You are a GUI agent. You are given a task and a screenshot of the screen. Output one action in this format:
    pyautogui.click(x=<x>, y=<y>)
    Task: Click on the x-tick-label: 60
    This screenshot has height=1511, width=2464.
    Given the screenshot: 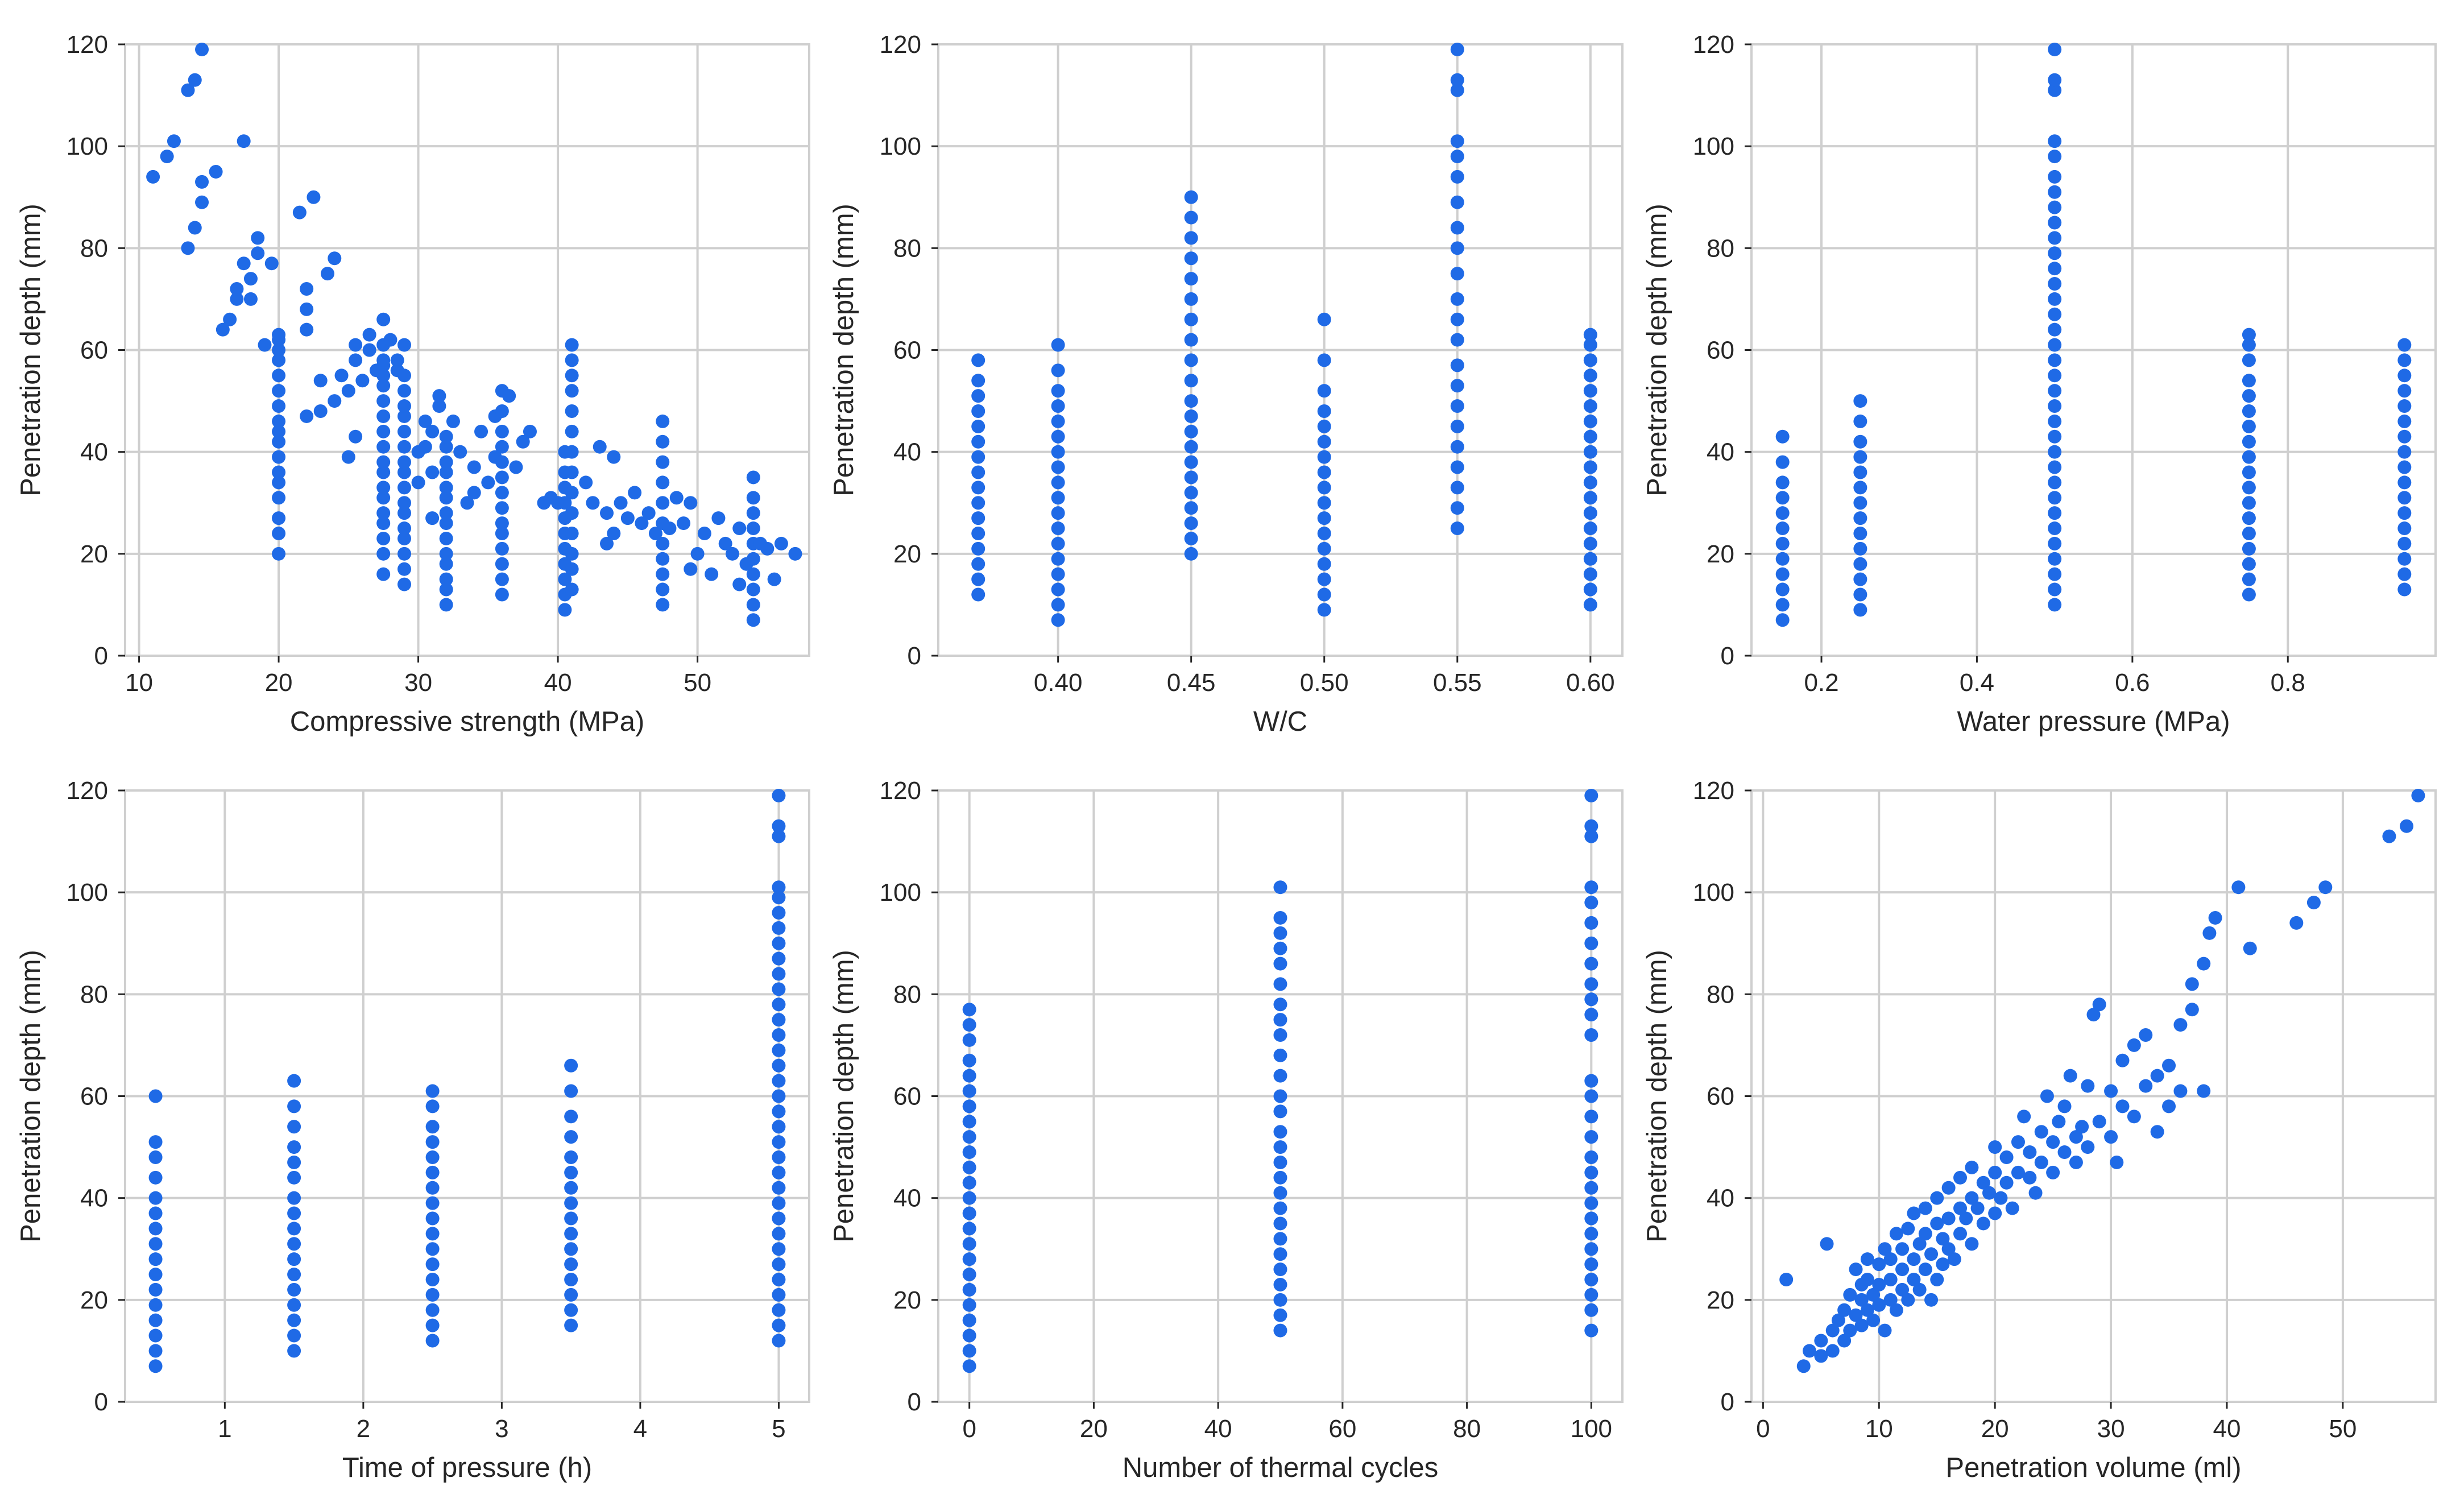 What is the action you would take?
    pyautogui.click(x=1342, y=1429)
    